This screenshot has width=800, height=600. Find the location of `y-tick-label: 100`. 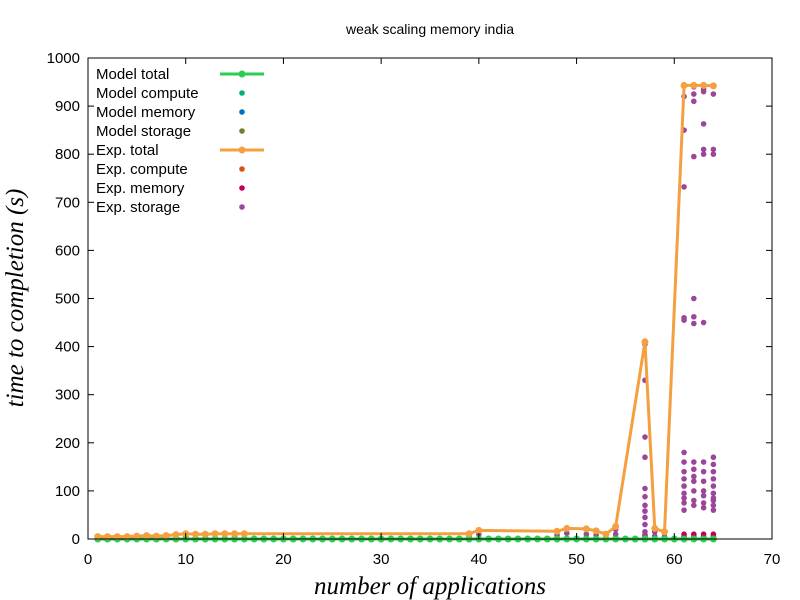

y-tick-label: 100 is located at coordinates (67, 491).